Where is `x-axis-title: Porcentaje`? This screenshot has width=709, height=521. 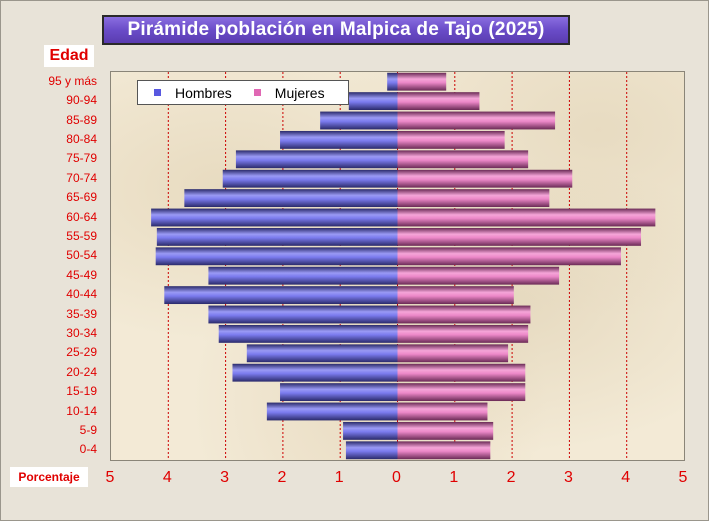 x-axis-title: Porcentaje is located at coordinates (49, 477).